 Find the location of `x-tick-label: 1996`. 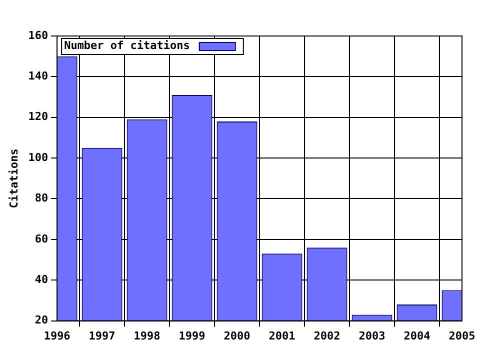

x-tick-label: 1996 is located at coordinates (57, 335).